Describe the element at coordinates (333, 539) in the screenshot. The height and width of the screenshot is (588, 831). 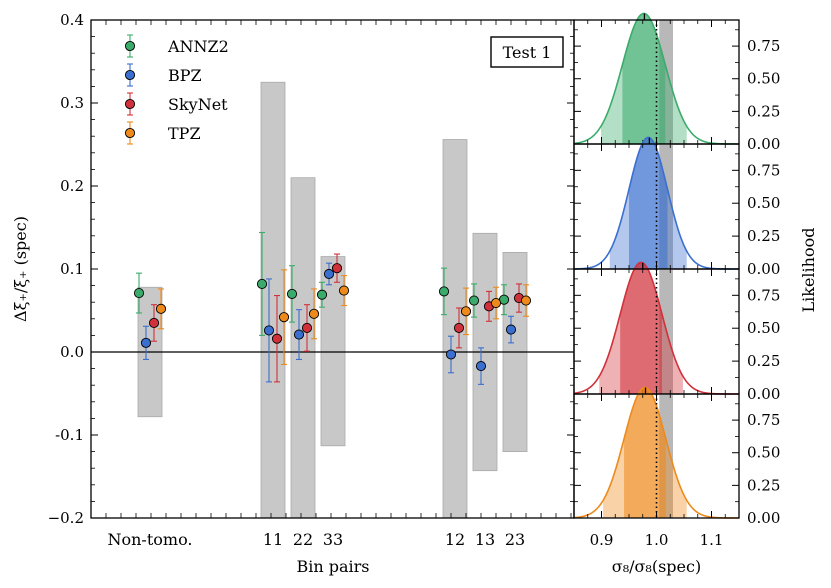
I see `xtick-label: 33` at that location.